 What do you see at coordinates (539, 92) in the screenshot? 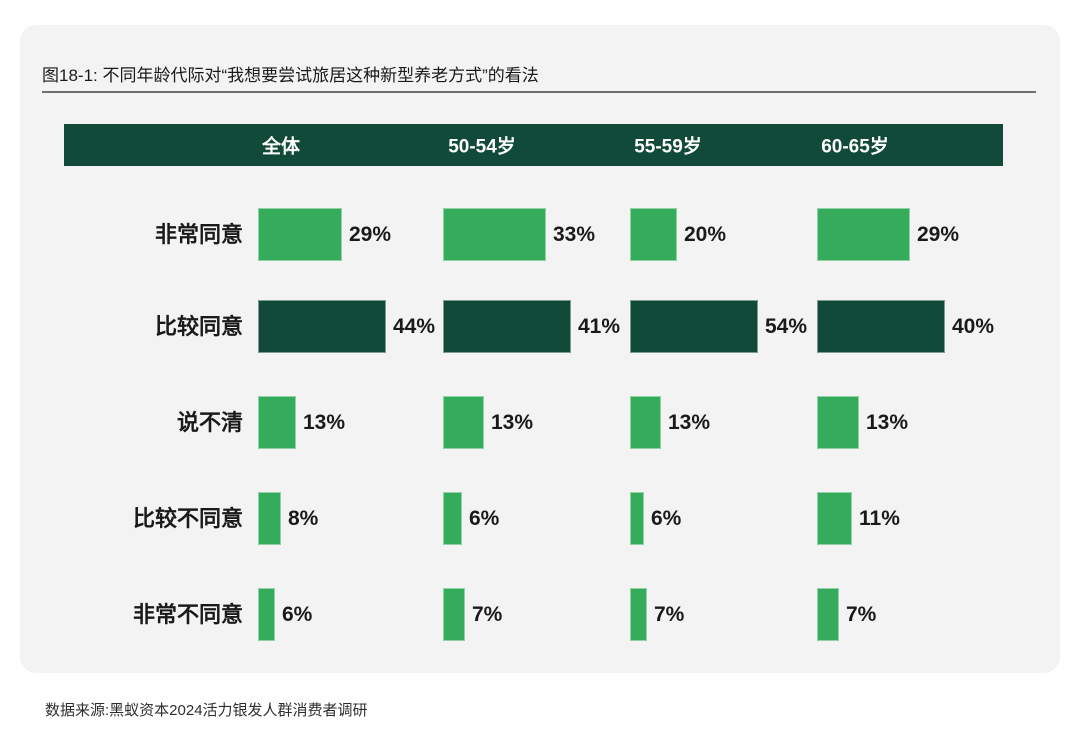
I see `title-divider` at bounding box center [539, 92].